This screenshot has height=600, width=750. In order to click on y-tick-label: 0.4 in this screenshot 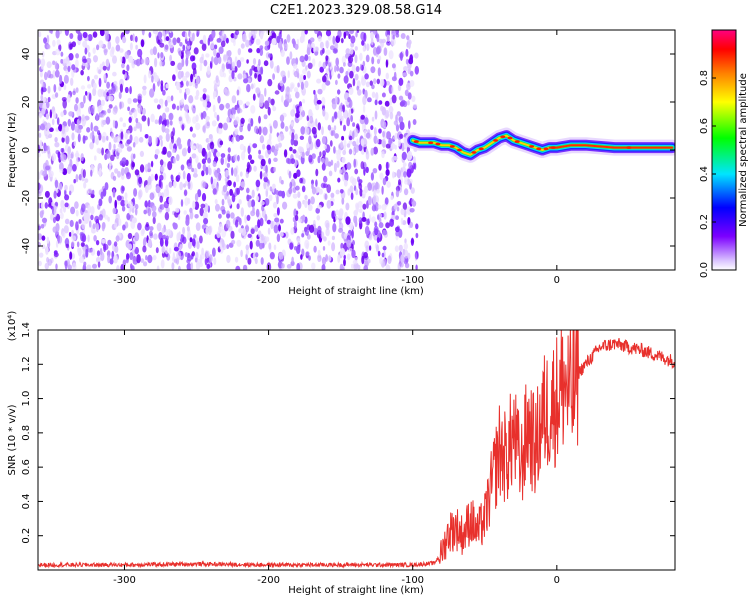, I will do `click(26, 501)`.